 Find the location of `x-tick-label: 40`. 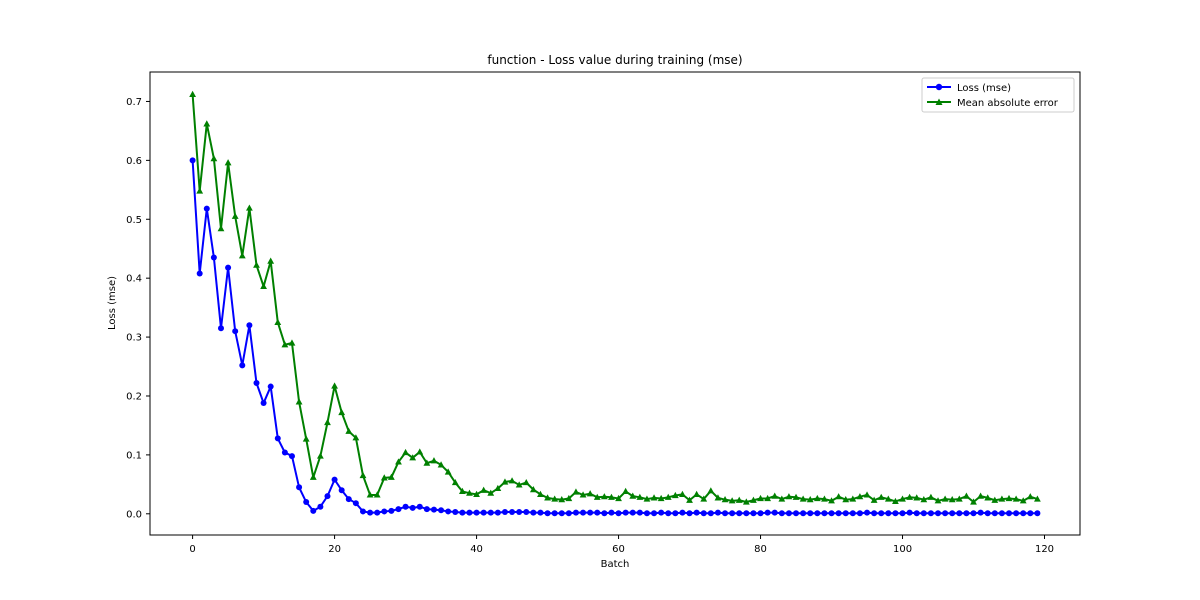

x-tick-label: 40 is located at coordinates (476, 549).